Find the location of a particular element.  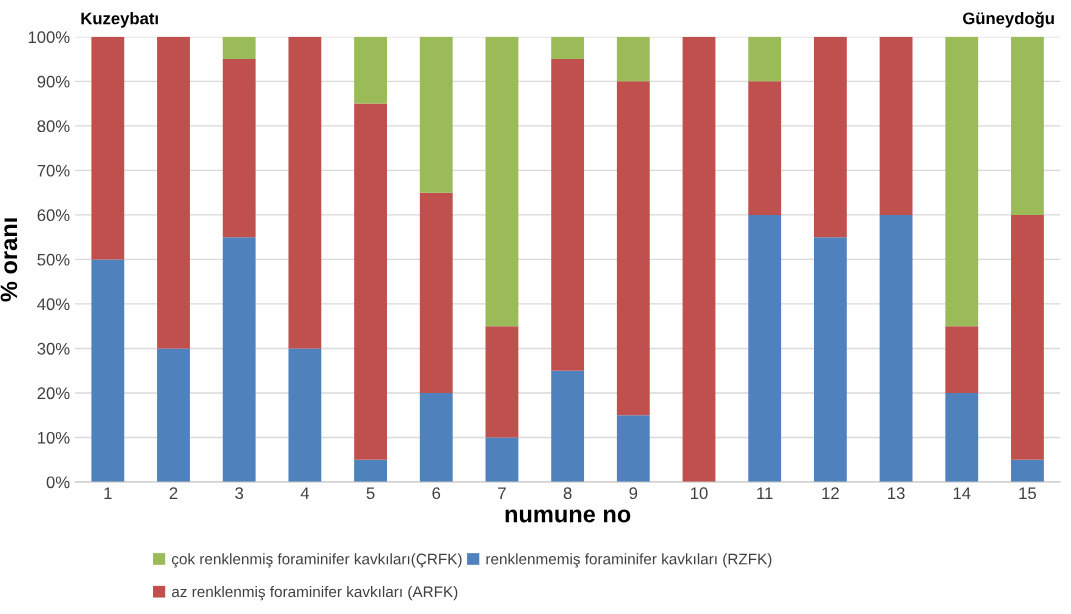

x-tick-label: 13 is located at coordinates (896, 493).